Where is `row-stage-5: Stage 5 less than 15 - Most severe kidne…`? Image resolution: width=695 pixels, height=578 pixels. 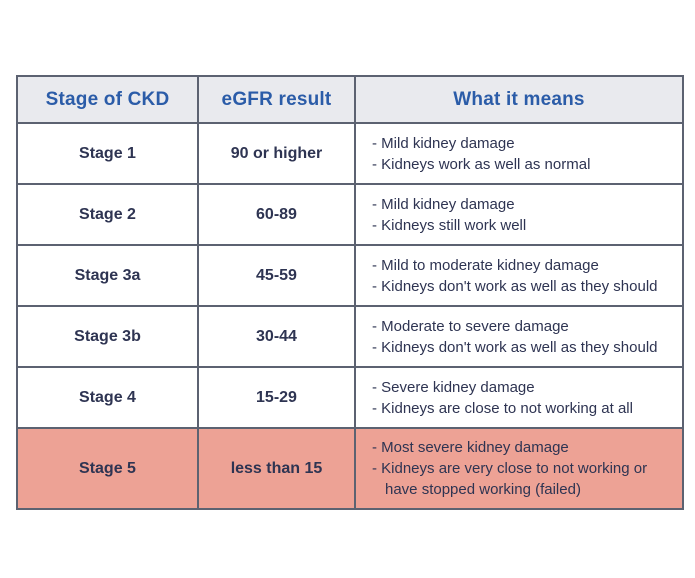
row-stage-5: Stage 5 less than 15 - Most severe kidne… is located at coordinates (350, 468).